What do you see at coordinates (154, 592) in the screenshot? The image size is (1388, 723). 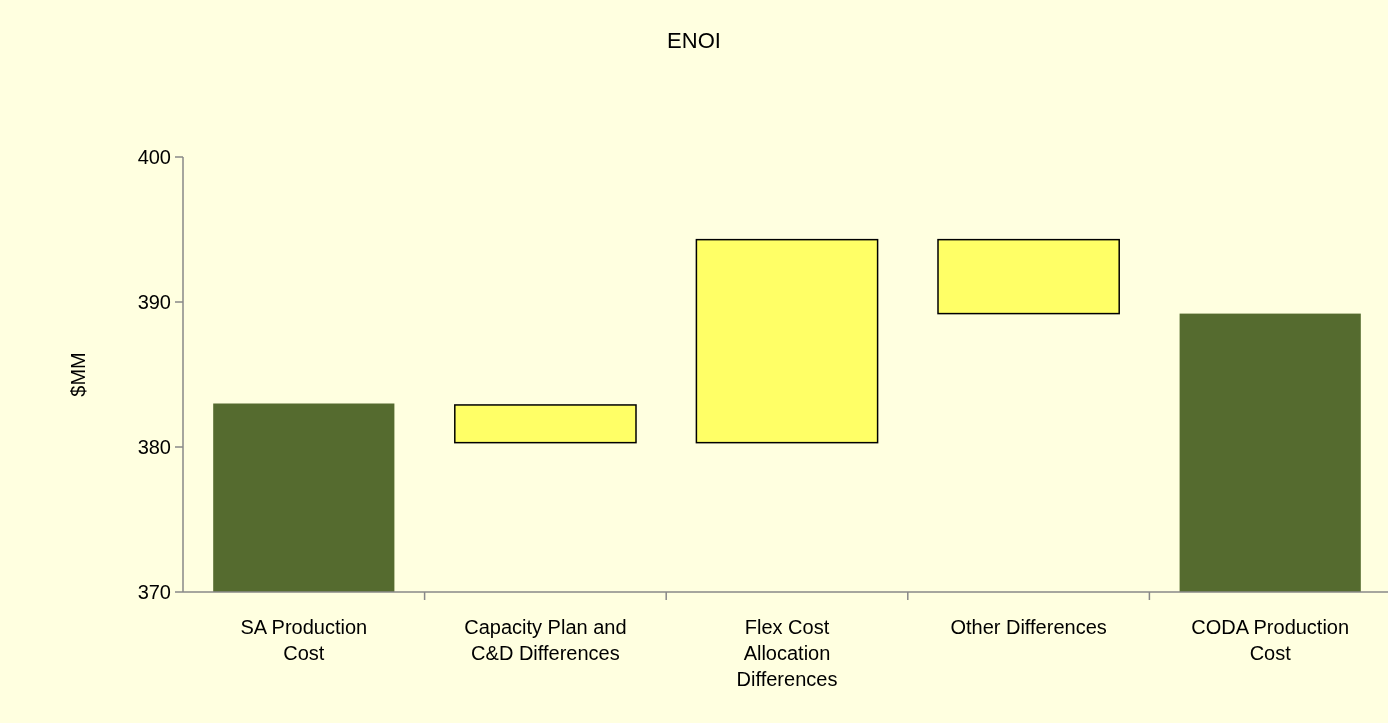 I see `y-tick-label: 370` at bounding box center [154, 592].